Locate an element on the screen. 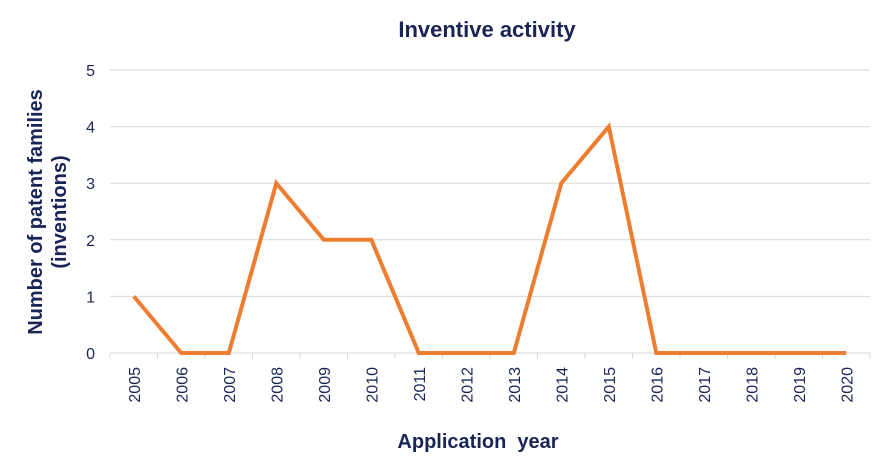 The image size is (893, 465). x-tick-label: 2009 is located at coordinates (325, 385).